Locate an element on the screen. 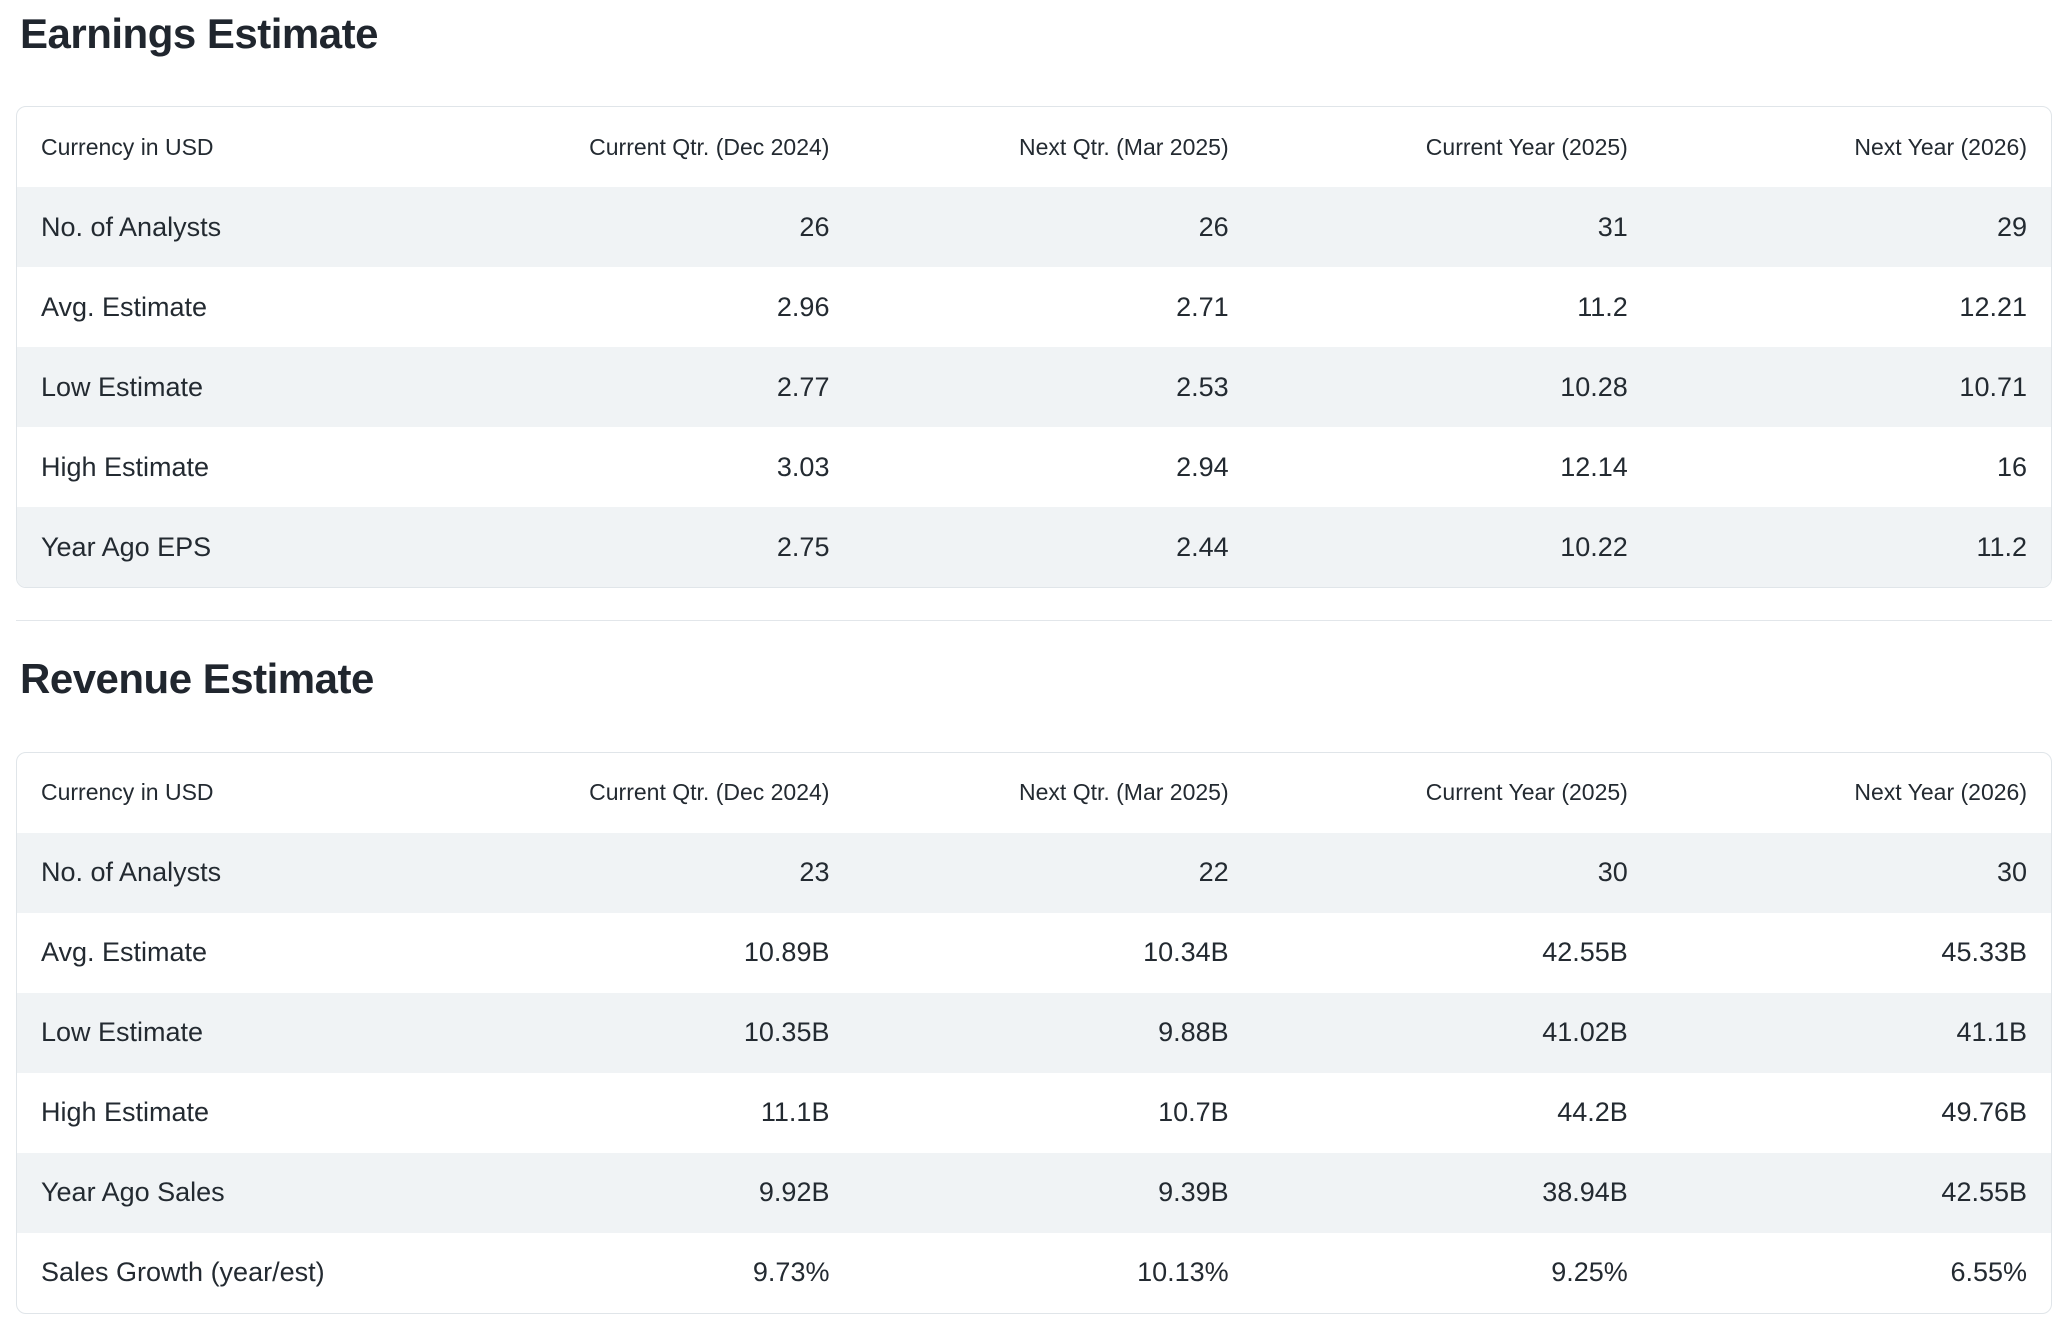 Image resolution: width=2068 pixels, height=1326 pixels. cell-value: 10.89B is located at coordinates (786, 952).